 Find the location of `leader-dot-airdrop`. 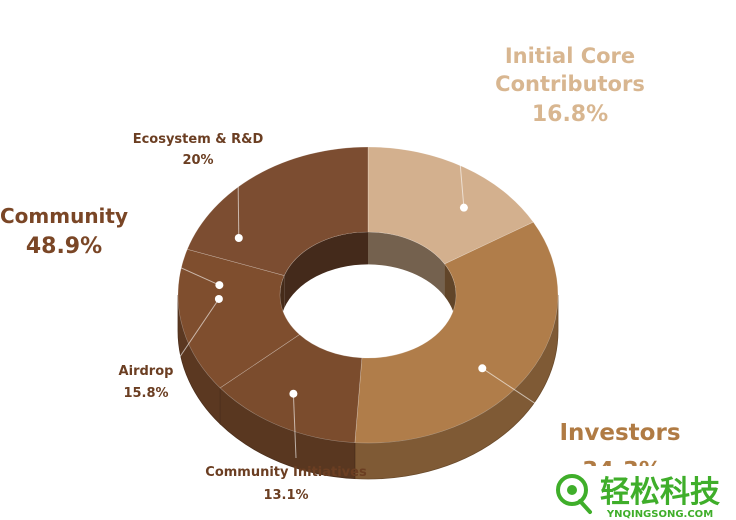

leader-dot-airdrop is located at coordinates (218, 298).